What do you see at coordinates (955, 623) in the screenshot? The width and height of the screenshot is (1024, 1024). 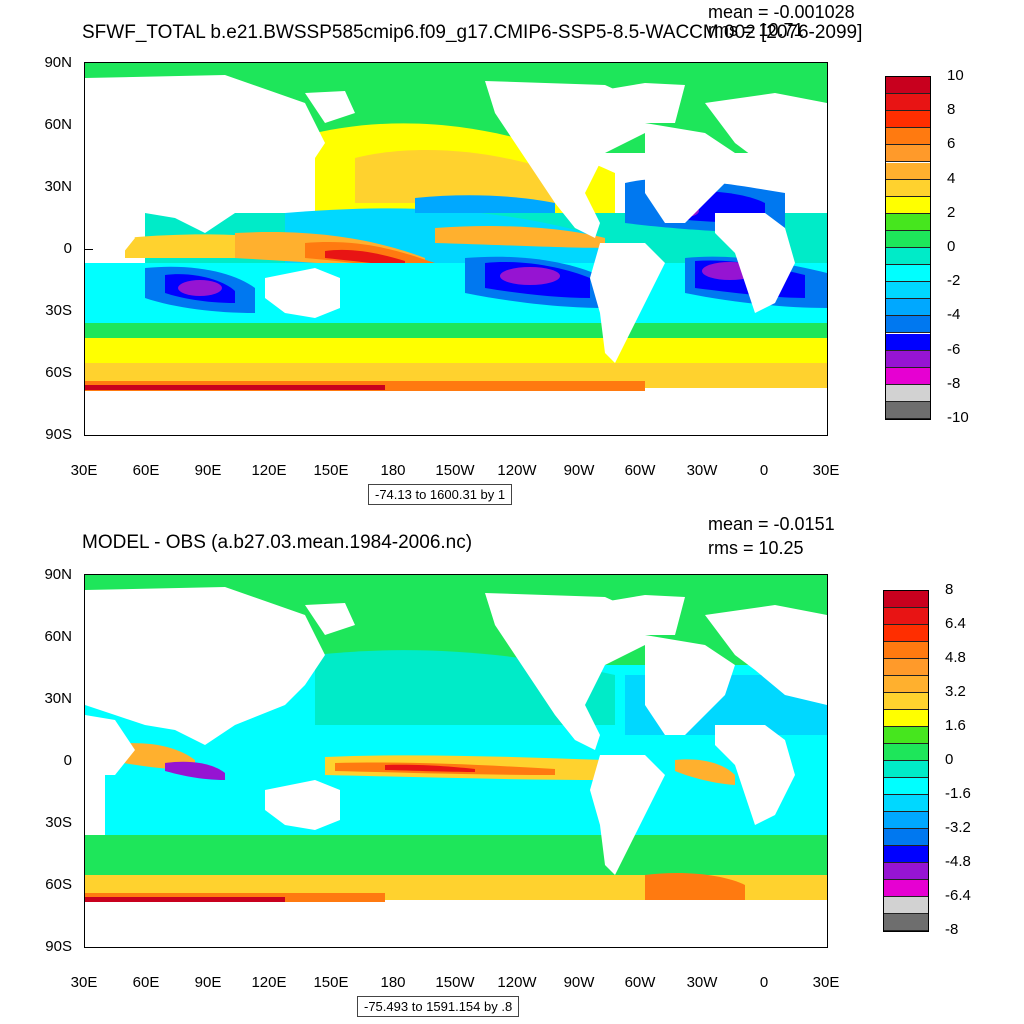 I see `colorbar-label: 6.4` at bounding box center [955, 623].